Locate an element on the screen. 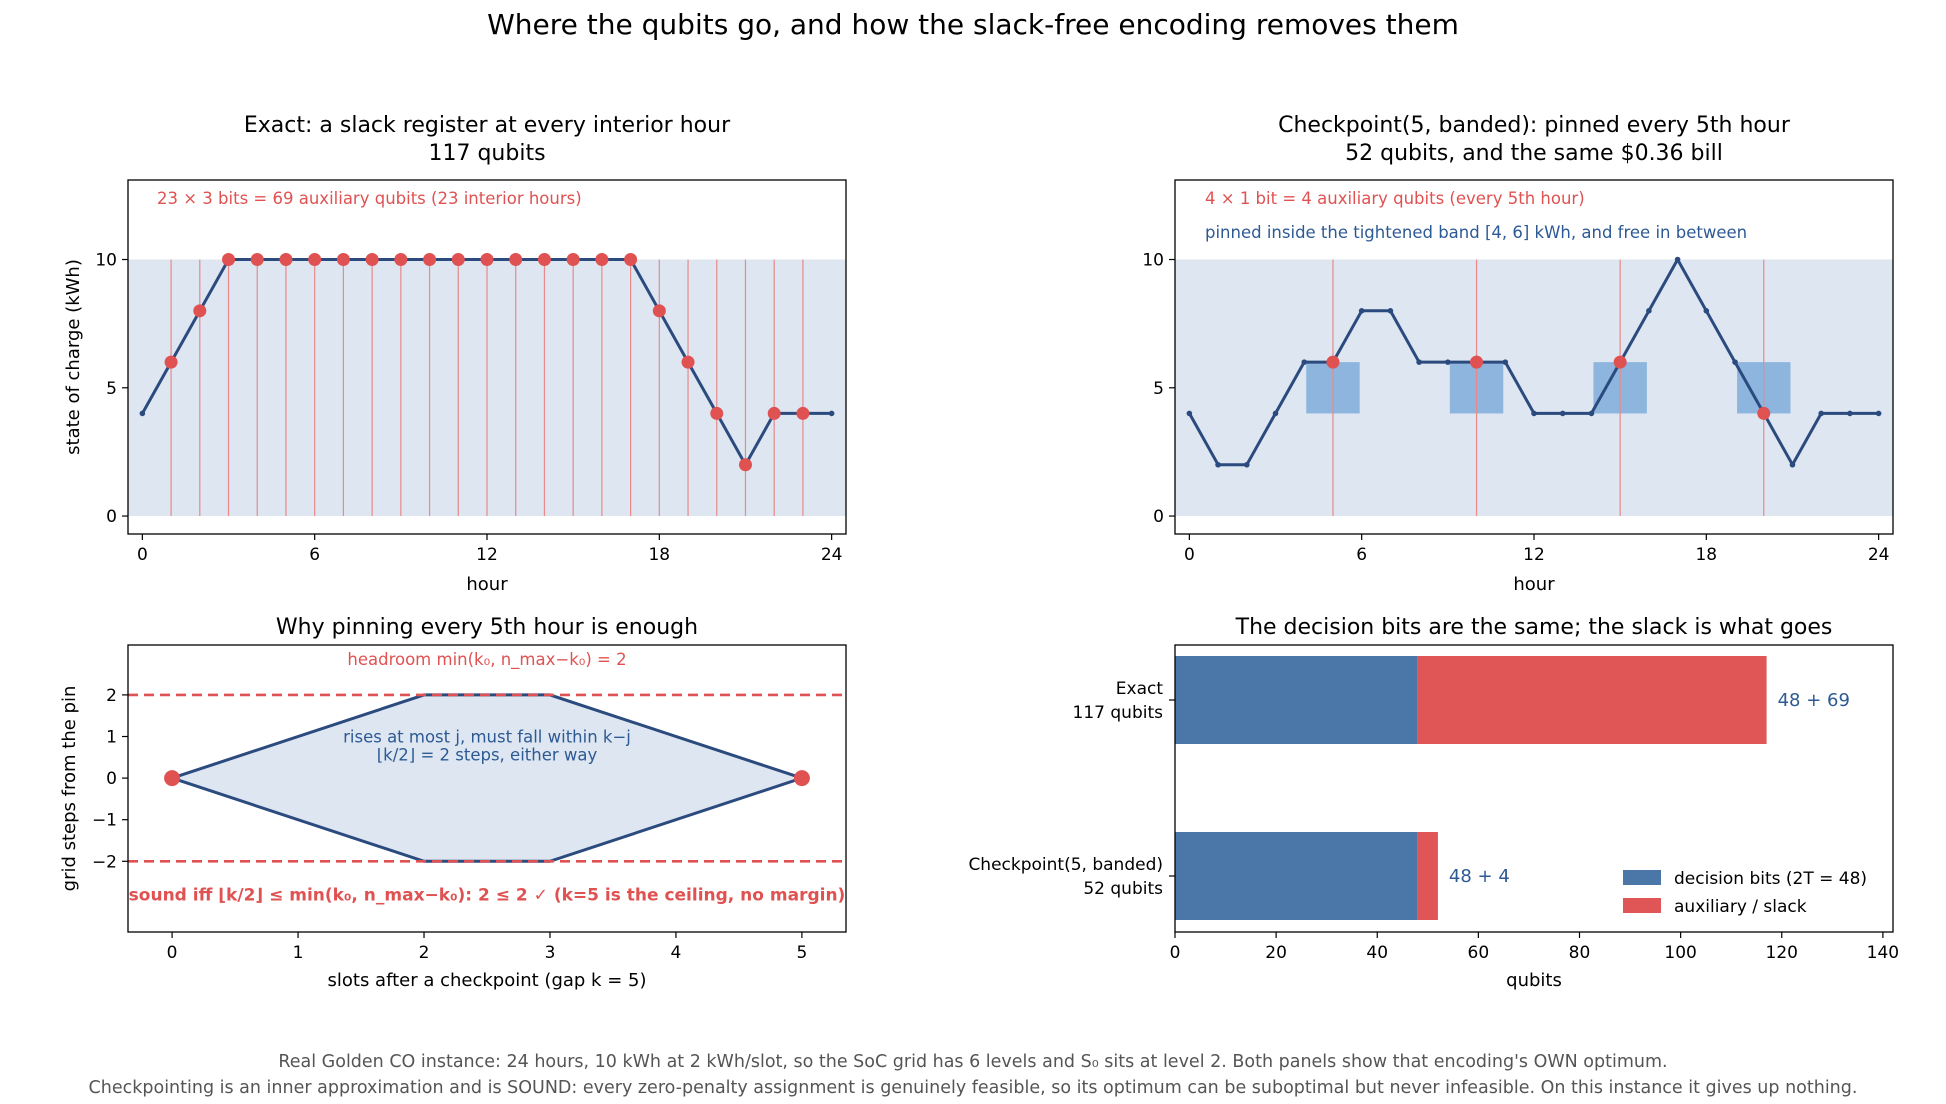  envelope-annotation-line-2: ⌊k/2⌋ = 2 steps, either way is located at coordinates (487, 755).